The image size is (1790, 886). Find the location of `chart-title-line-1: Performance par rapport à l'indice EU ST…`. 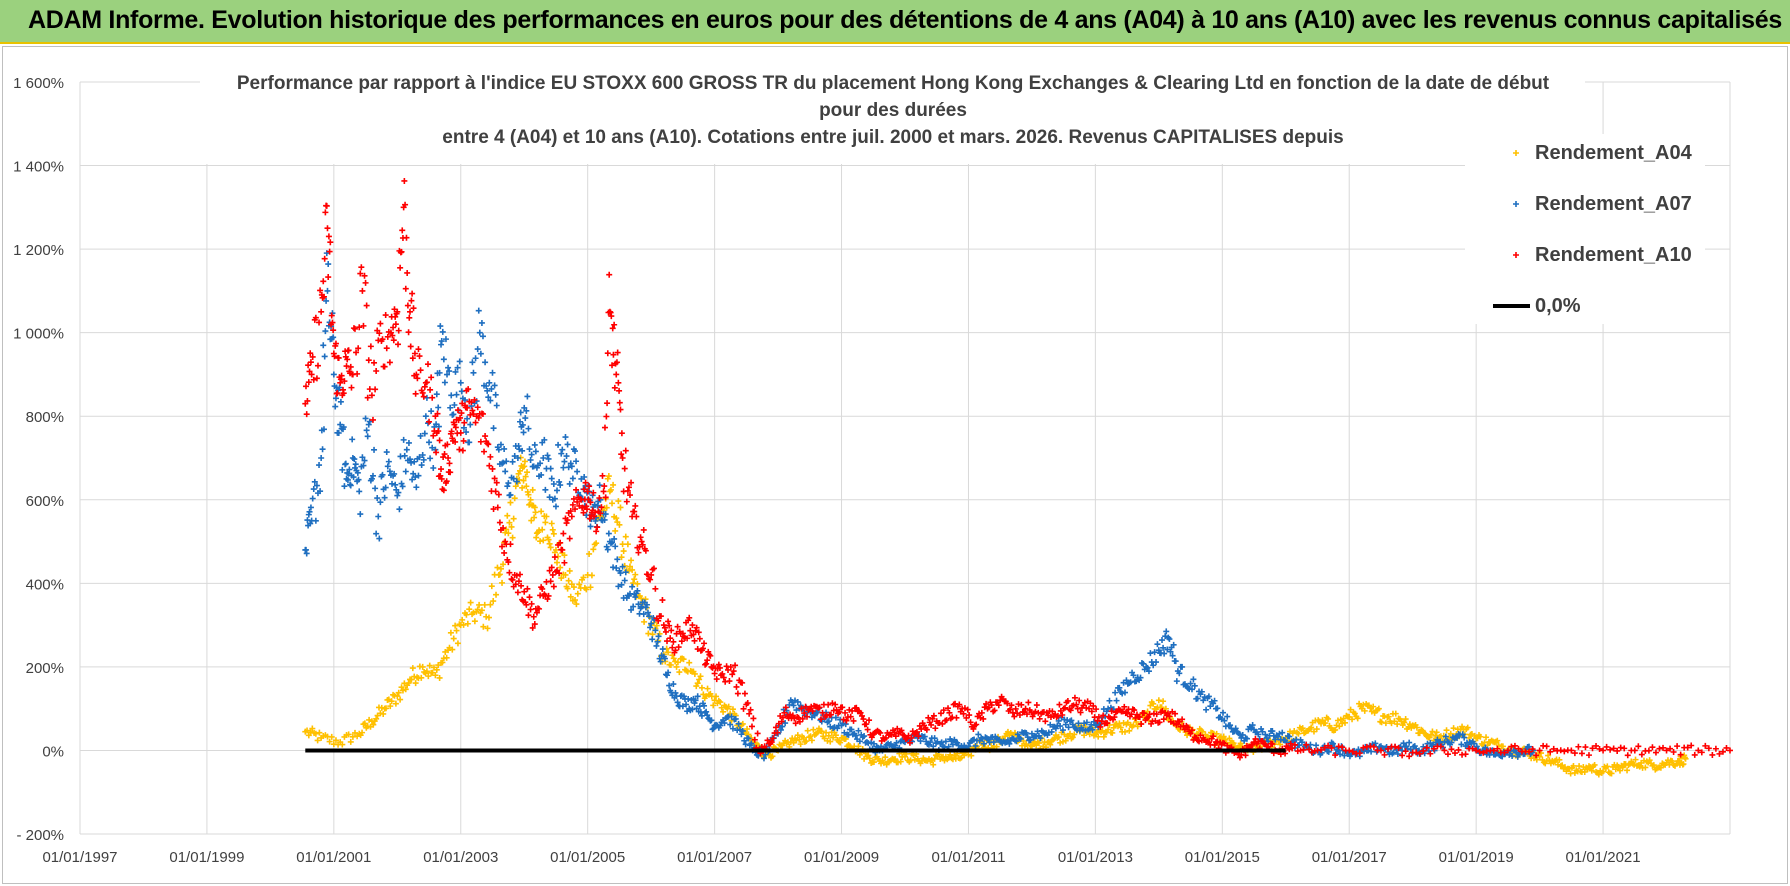

chart-title-line-1: Performance par rapport à l'indice EU ST… is located at coordinates (893, 83).